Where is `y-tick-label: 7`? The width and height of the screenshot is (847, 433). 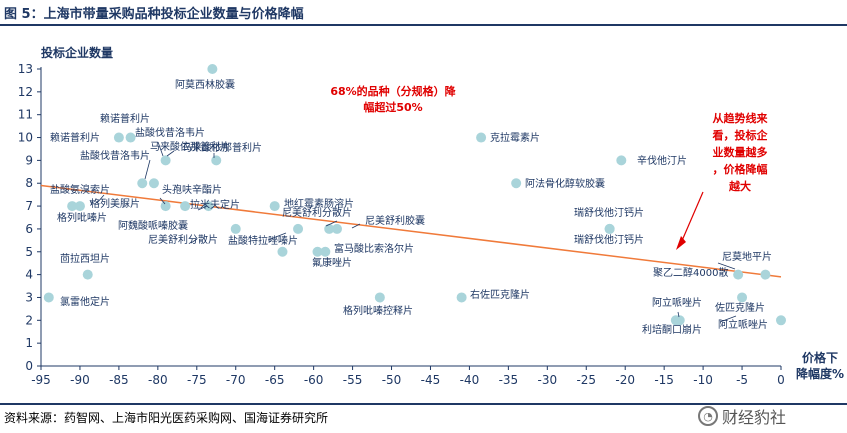
y-tick-label: 7 is located at coordinates (29, 206).